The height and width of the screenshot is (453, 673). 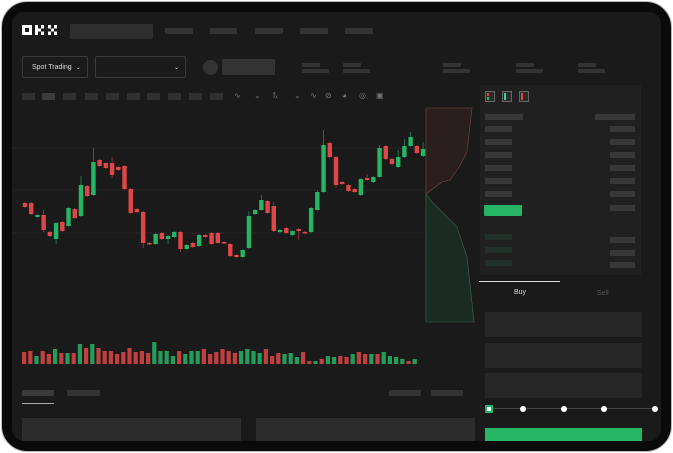 I want to click on stat-label, so click(x=452, y=65).